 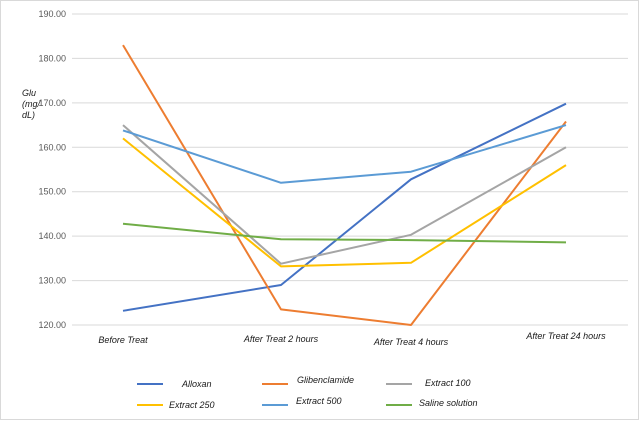 I want to click on legend-label: Alloxan, so click(x=196, y=384).